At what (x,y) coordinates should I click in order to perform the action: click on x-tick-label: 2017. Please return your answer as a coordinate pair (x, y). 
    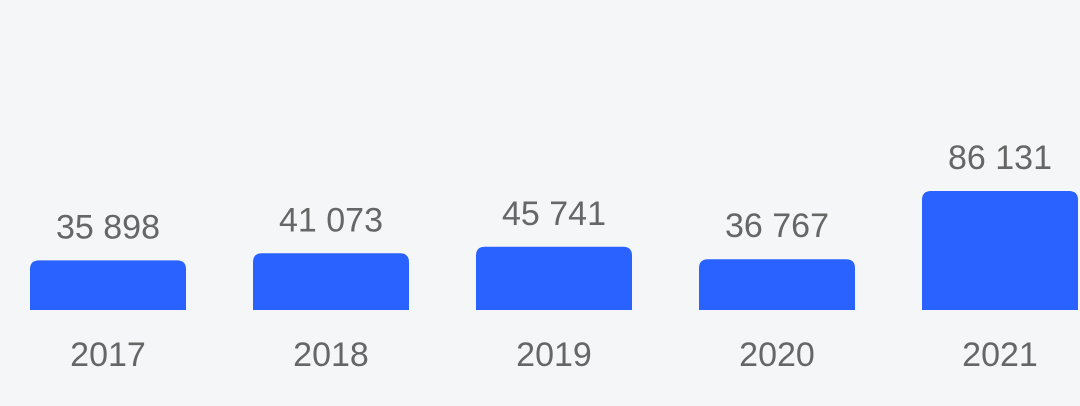
    Looking at the image, I should click on (108, 355).